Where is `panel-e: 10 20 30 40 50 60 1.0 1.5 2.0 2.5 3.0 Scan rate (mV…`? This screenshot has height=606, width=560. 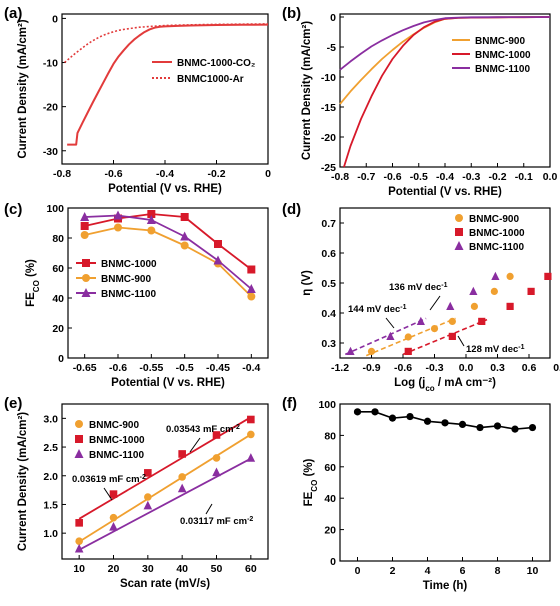
panel-e: 10 20 30 40 50 60 1.0 1.5 2.0 2.5 3.0 Scan rate (mV… is located at coordinates (143, 496).